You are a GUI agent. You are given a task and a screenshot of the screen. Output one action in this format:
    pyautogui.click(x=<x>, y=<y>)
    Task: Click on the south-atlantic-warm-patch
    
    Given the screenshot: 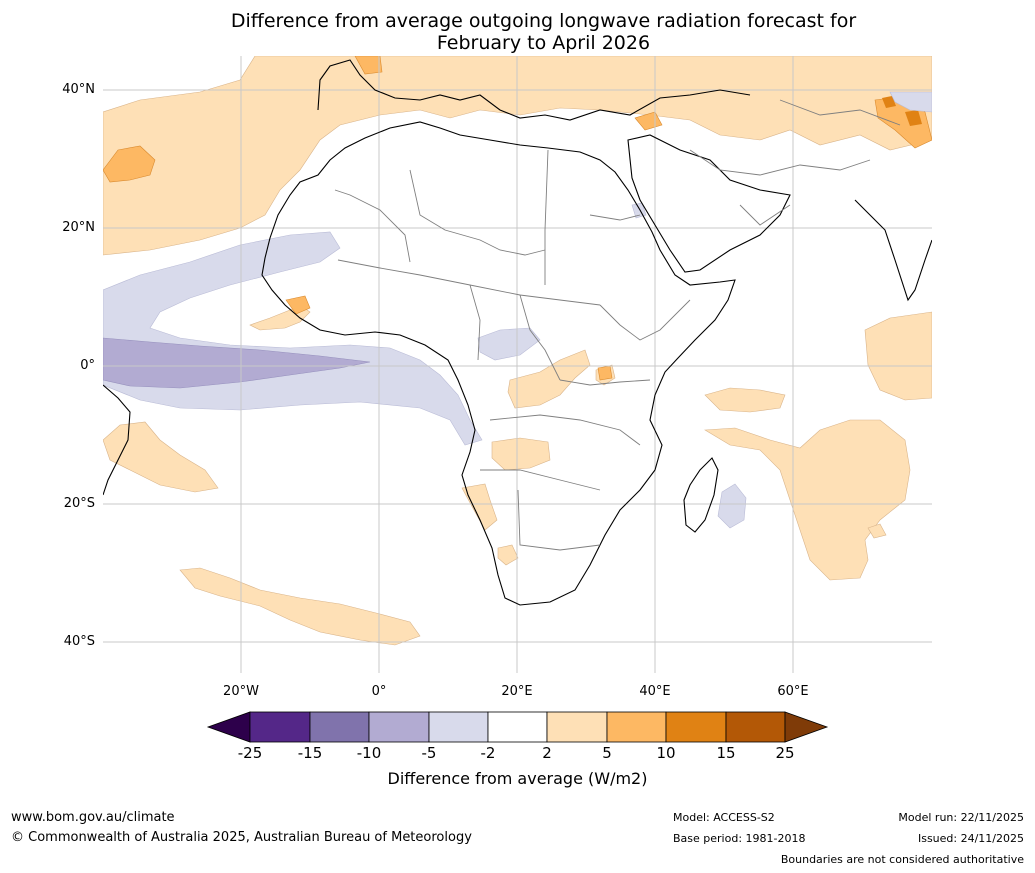 What is the action you would take?
    pyautogui.click(x=161, y=457)
    